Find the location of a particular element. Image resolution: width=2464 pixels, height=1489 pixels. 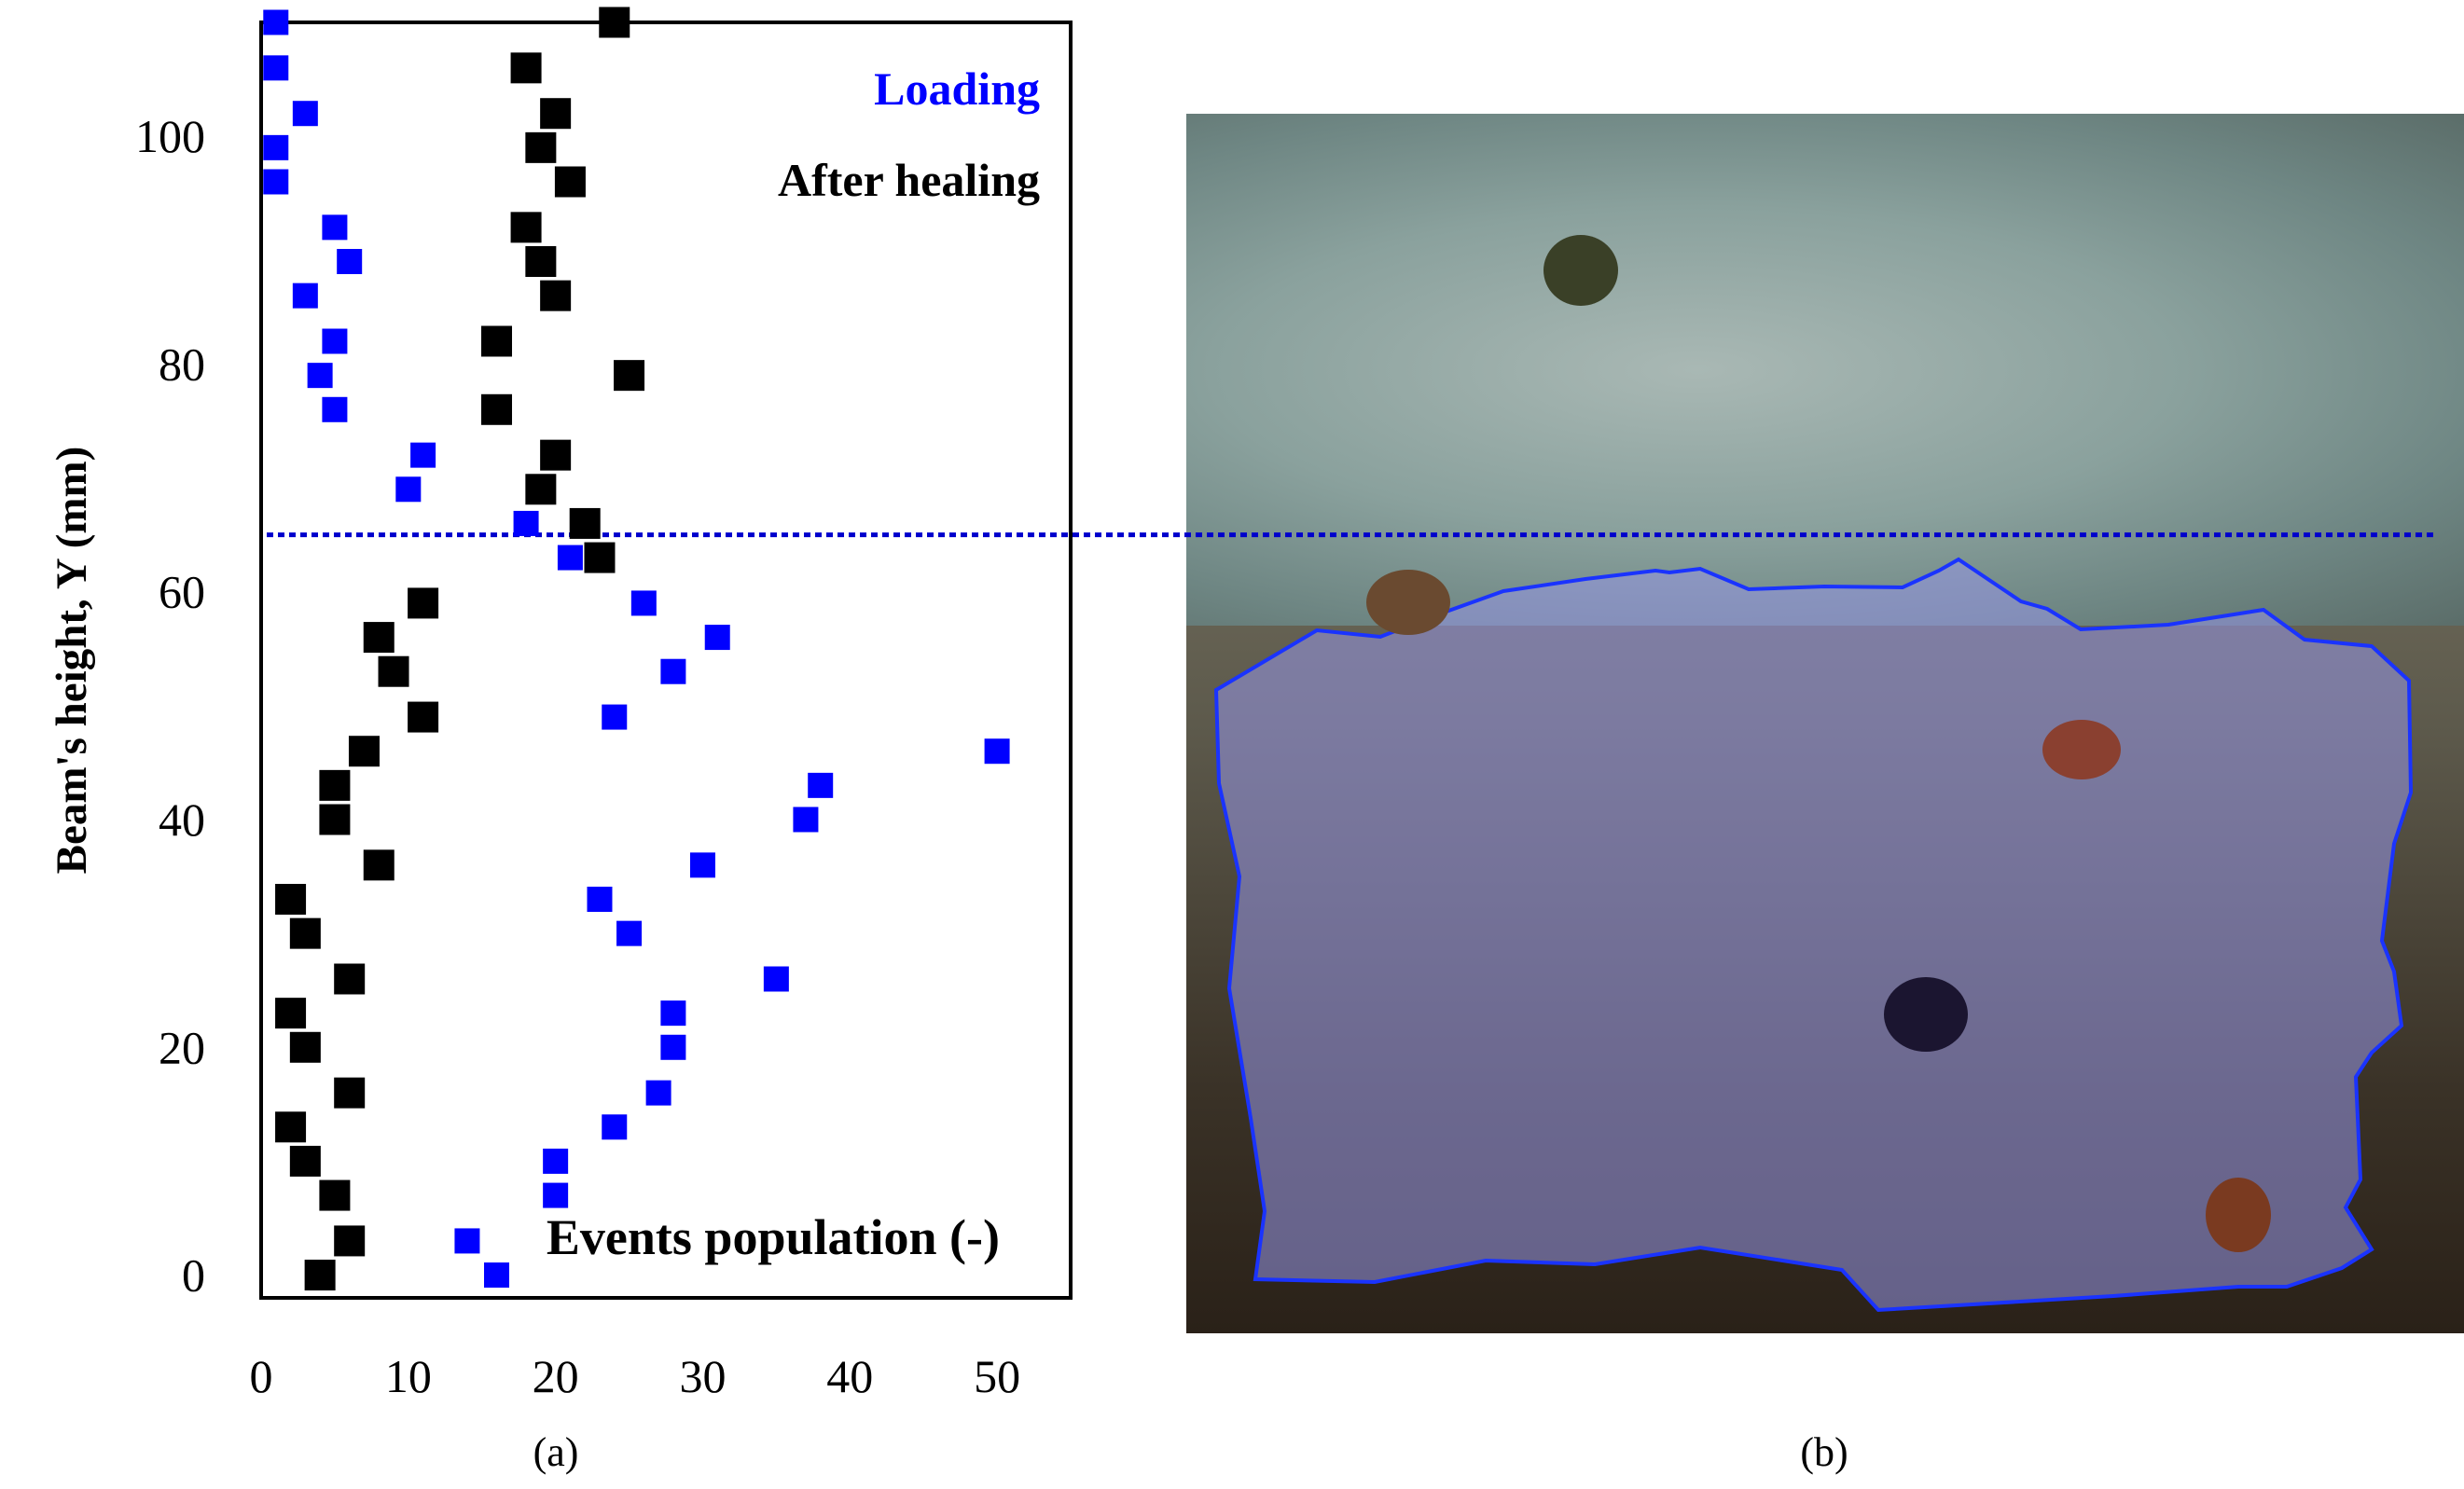

x-tick-label: 30 is located at coordinates (703, 1376).